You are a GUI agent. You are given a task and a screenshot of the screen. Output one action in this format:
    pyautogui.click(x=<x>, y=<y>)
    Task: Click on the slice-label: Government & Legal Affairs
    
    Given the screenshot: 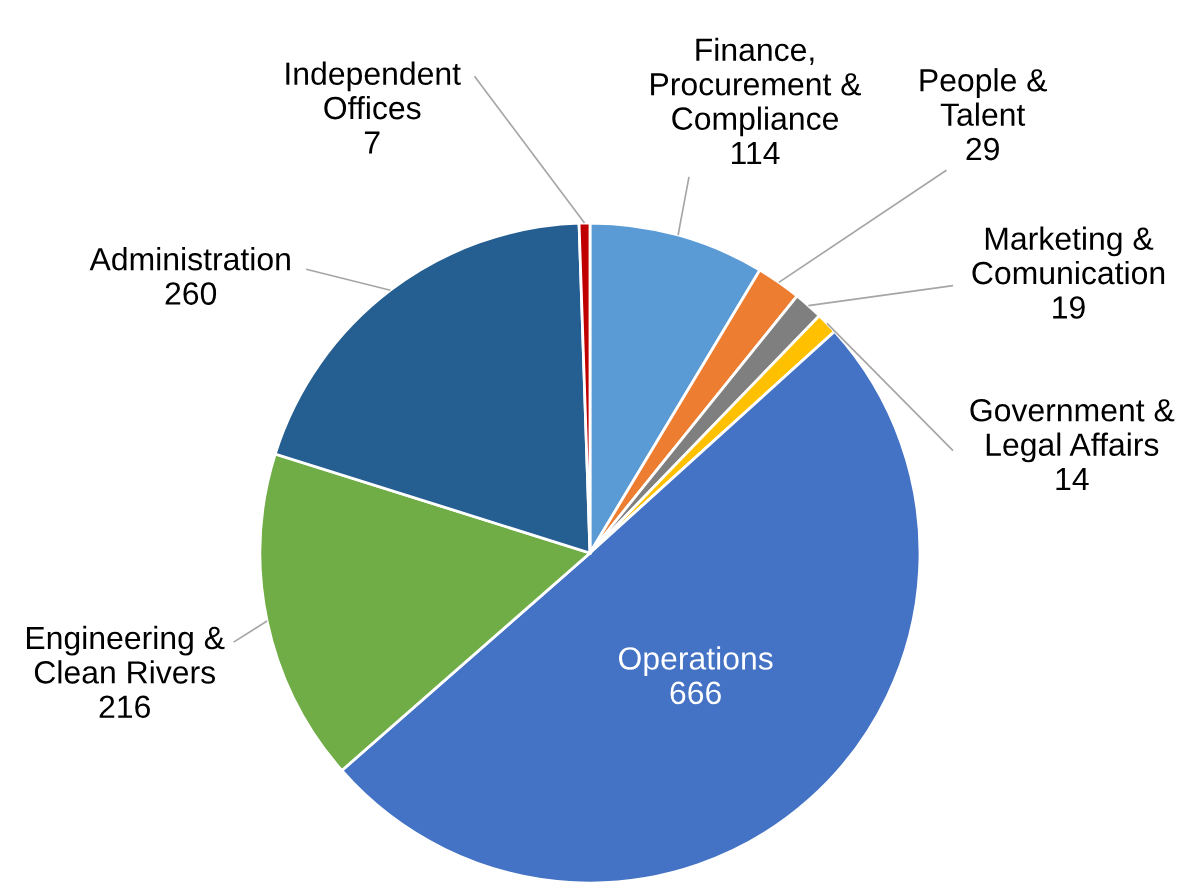 What is the action you would take?
    pyautogui.click(x=1072, y=430)
    